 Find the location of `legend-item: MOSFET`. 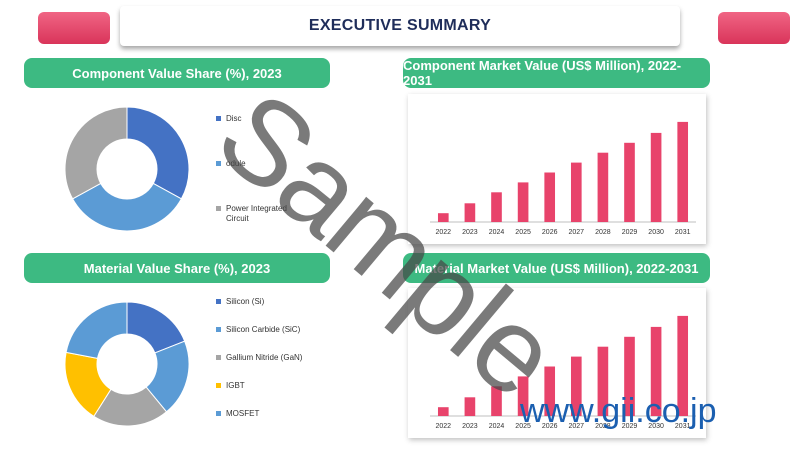

legend-item: MOSFET is located at coordinates (261, 414).